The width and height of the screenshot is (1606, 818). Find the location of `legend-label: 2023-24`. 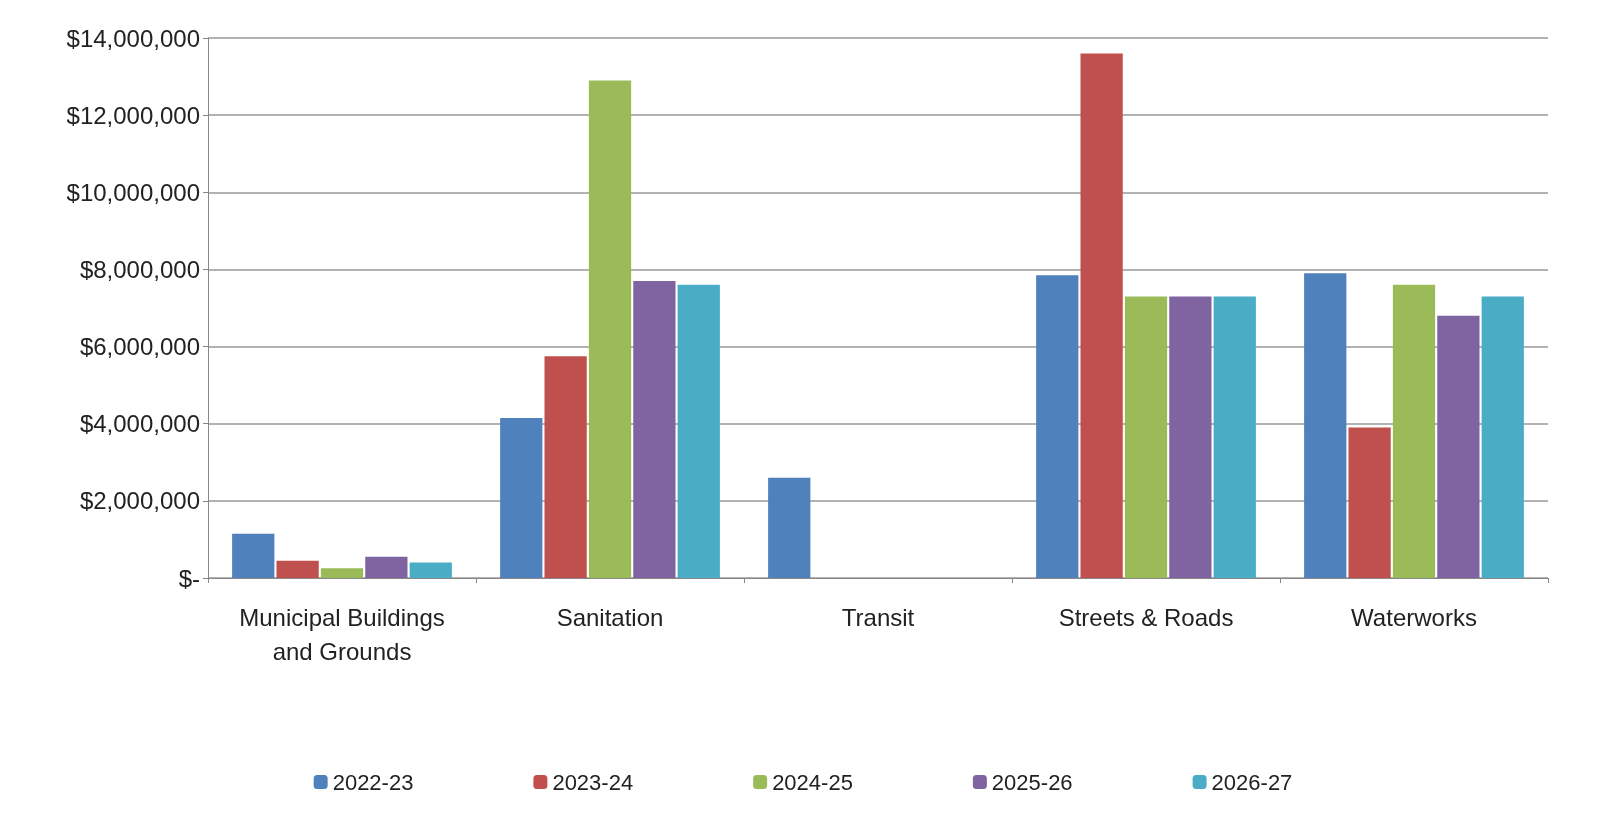

legend-label: 2023-24 is located at coordinates (593, 782).